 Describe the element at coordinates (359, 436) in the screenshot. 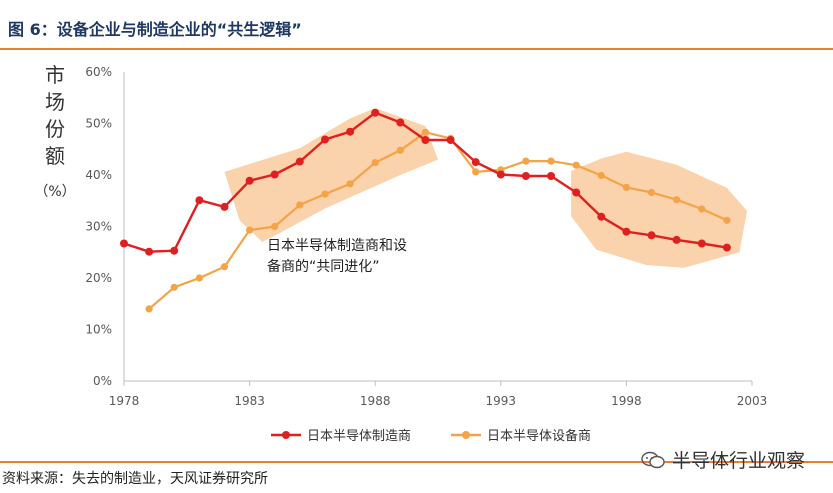

I see `legend-label-1: 日本半导体制造商` at that location.